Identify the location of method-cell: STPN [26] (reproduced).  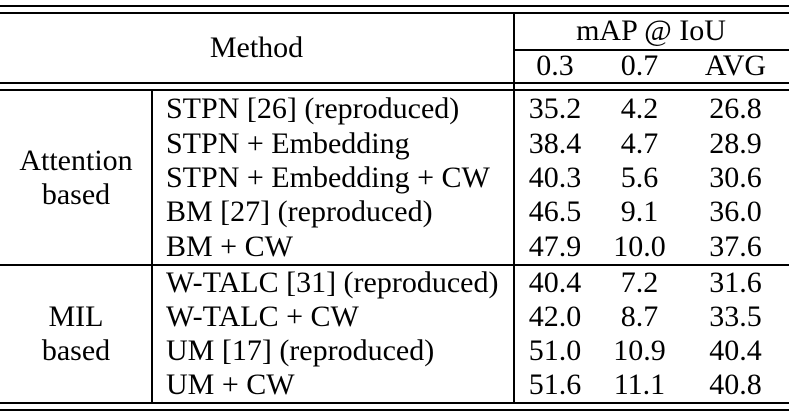
(313, 109).